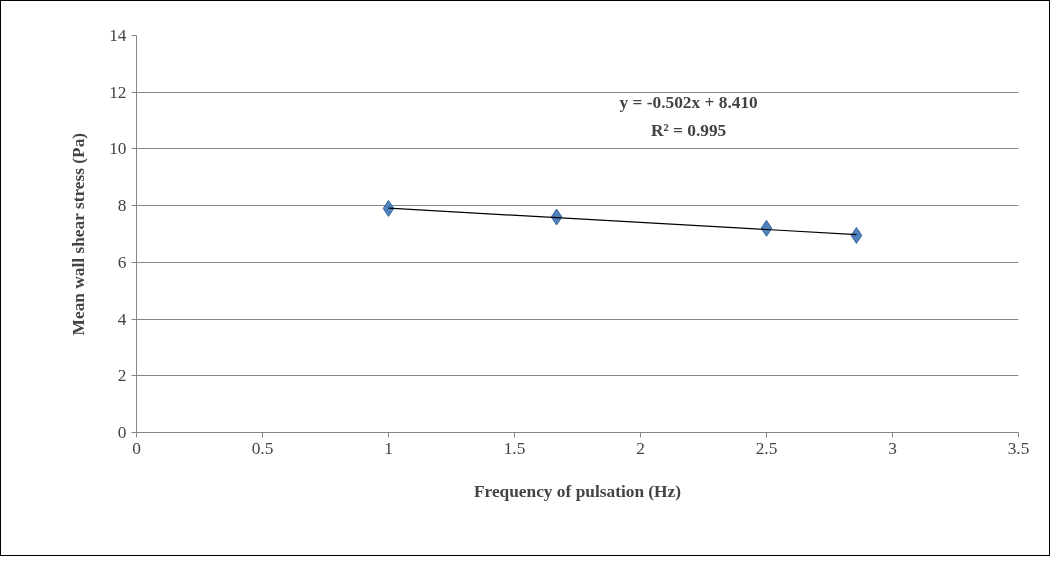 The image size is (1056, 562). Describe the element at coordinates (118, 149) in the screenshot. I see `y-tick-label: 10` at that location.